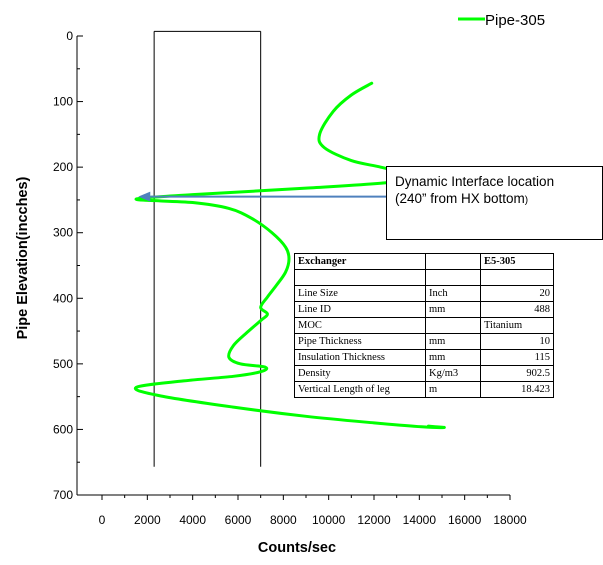  Describe the element at coordinates (360, 373) in the screenshot. I see `spec-table-cell: Density` at that location.